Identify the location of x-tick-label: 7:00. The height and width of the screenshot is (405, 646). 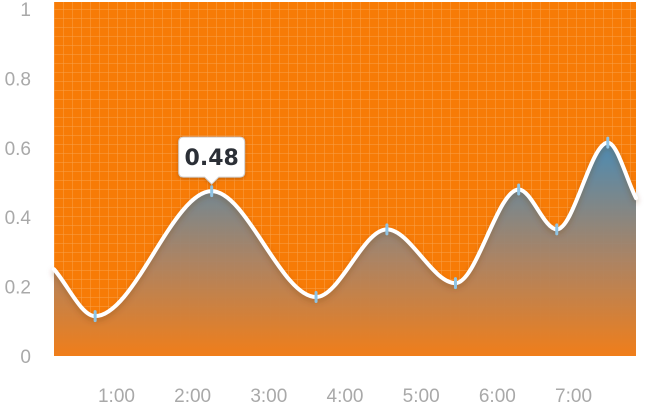
(573, 395).